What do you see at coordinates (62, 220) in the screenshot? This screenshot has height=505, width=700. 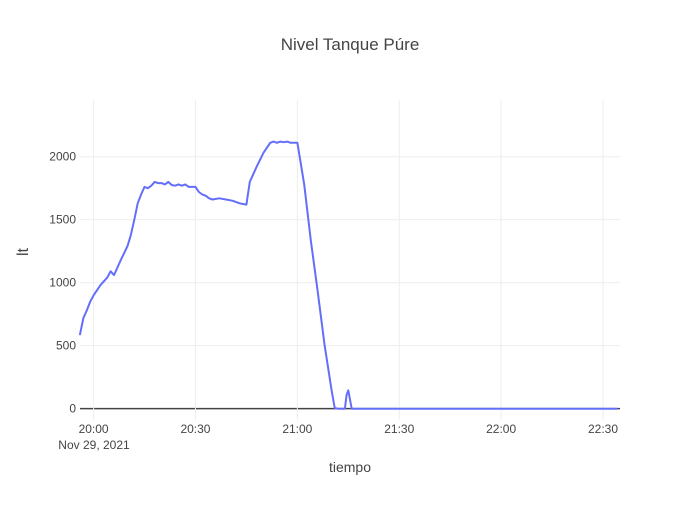 I see `y-tick-label: 1500` at bounding box center [62, 220].